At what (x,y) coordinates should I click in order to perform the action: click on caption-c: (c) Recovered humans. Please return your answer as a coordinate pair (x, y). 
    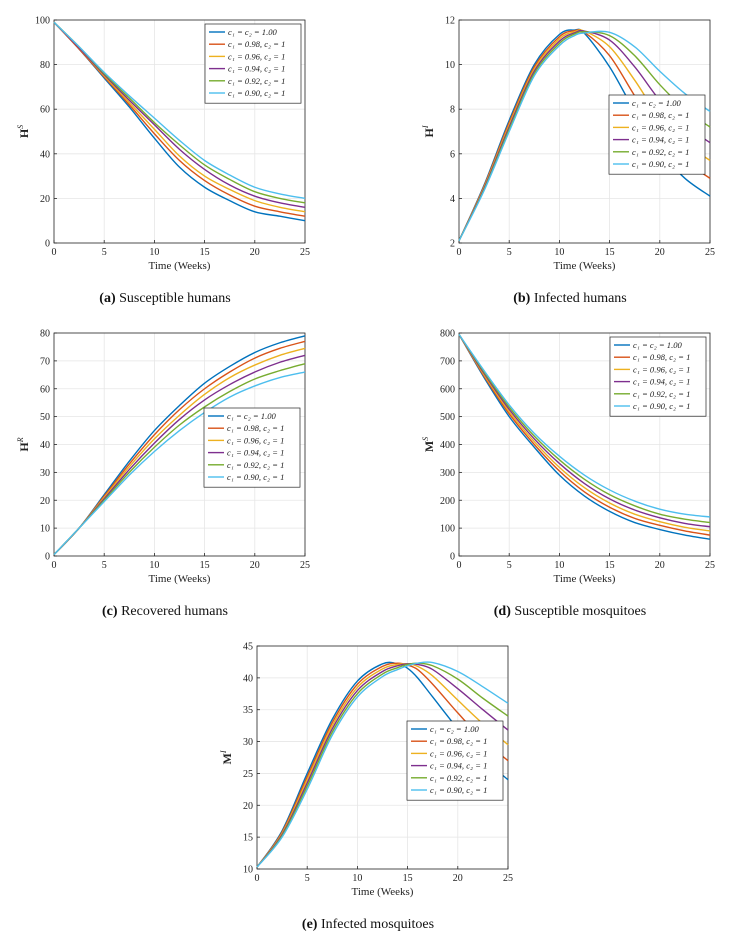
    Looking at the image, I should click on (165, 612).